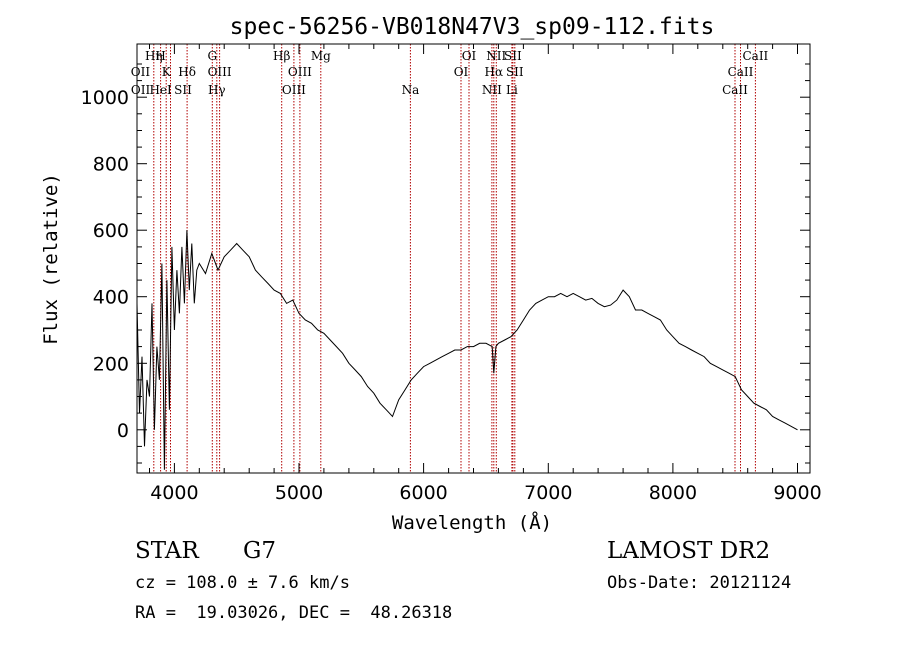  Describe the element at coordinates (111, 165) in the screenshot. I see `y-tick-label-4: 800` at that location.